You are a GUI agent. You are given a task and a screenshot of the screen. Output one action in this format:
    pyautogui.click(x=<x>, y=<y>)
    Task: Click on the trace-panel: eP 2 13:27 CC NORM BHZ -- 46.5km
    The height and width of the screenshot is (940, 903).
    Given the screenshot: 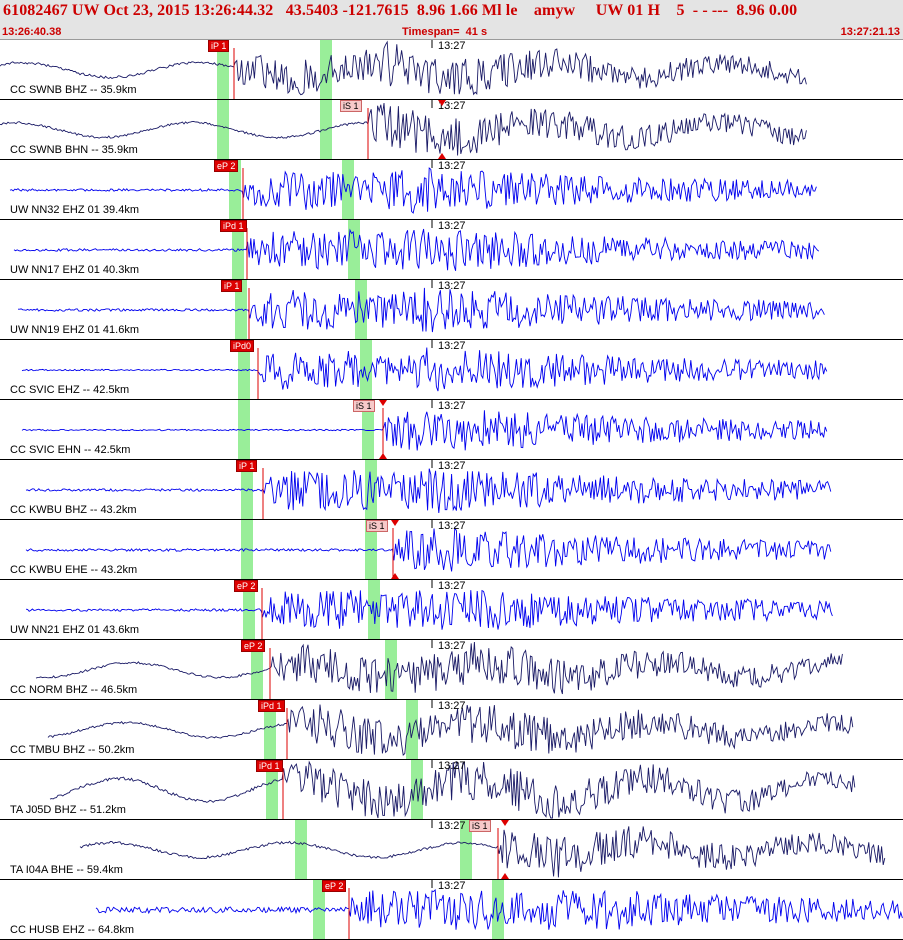 What is the action you would take?
    pyautogui.click(x=451, y=670)
    